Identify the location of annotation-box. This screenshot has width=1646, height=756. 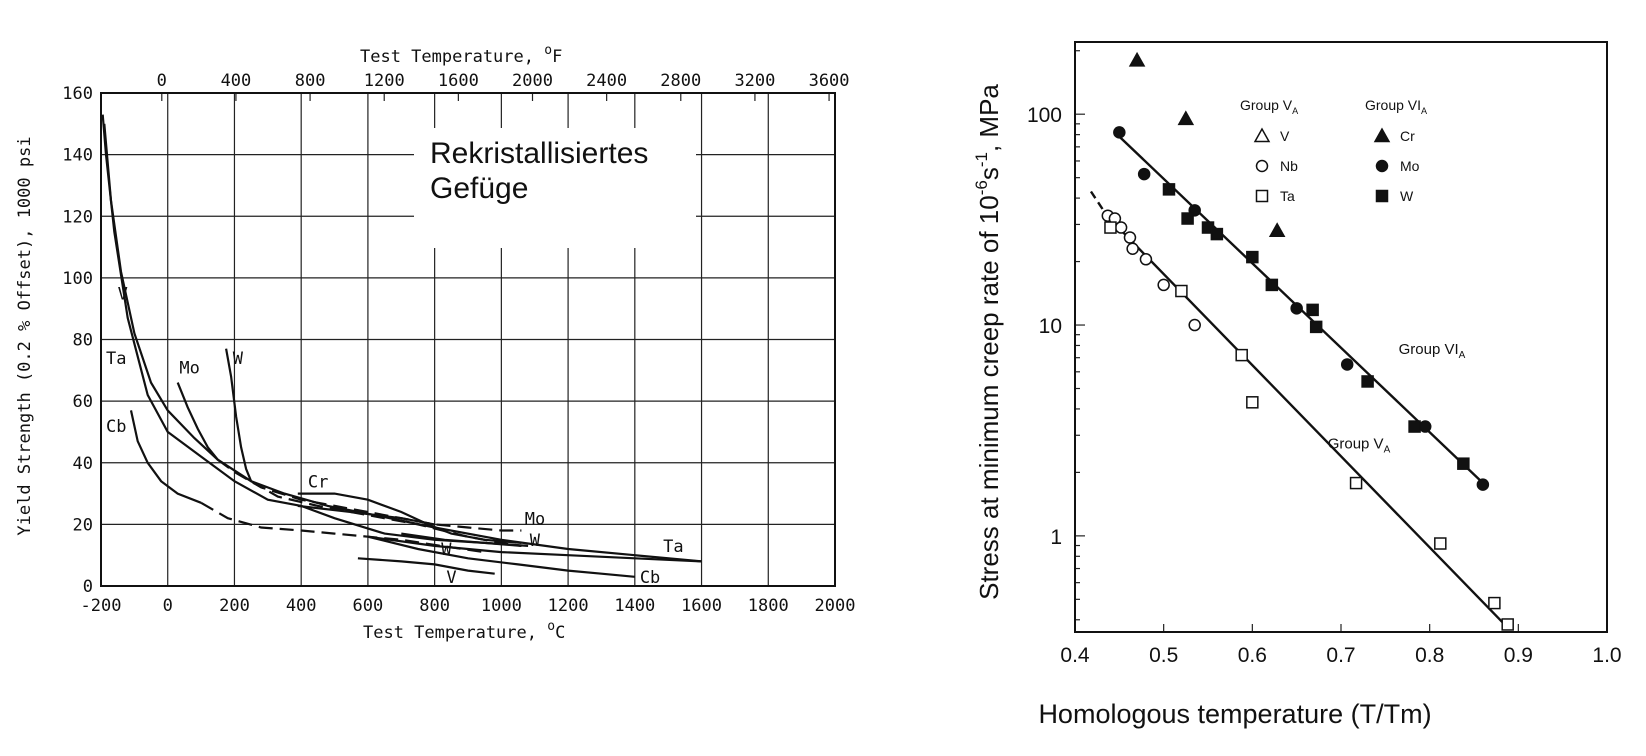
(555, 188).